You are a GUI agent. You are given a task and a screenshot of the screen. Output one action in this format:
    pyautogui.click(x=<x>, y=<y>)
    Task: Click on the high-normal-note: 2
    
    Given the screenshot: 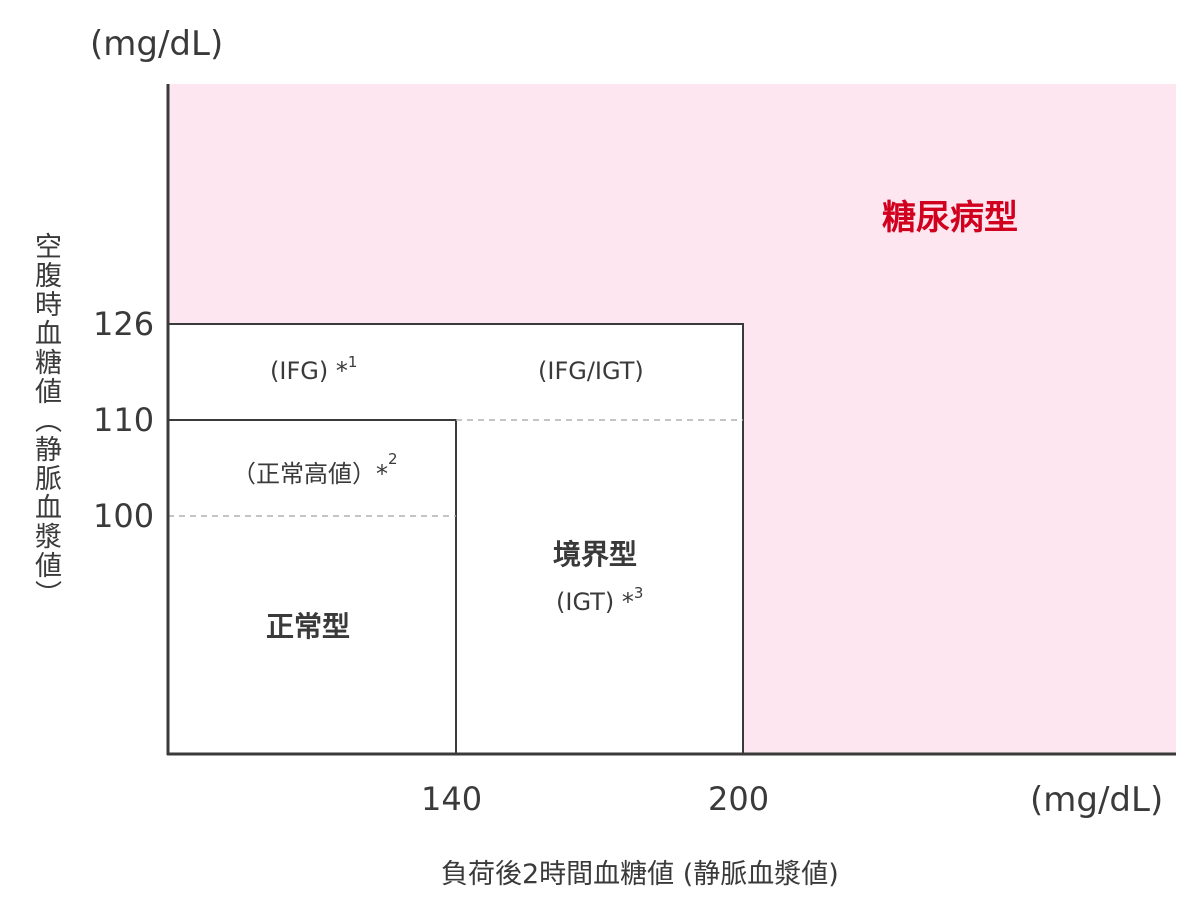 What is the action you would take?
    pyautogui.click(x=393, y=459)
    